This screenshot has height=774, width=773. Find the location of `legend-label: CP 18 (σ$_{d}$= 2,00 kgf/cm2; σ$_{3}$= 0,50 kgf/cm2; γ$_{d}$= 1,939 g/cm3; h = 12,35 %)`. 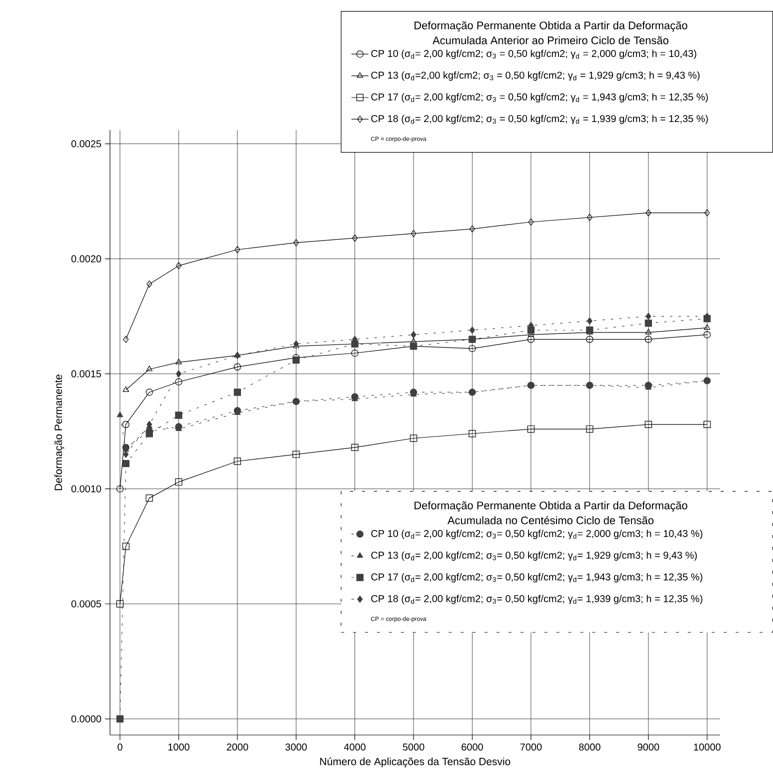

legend-label: CP 18 (σ$_{d}$= 2,00 kgf/cm2; σ$_{3}$= 0,50 kgf/cm2; γ$_{d}$= 1,939 g/cm3; h = 12,35 %) is located at coordinates (536, 599).